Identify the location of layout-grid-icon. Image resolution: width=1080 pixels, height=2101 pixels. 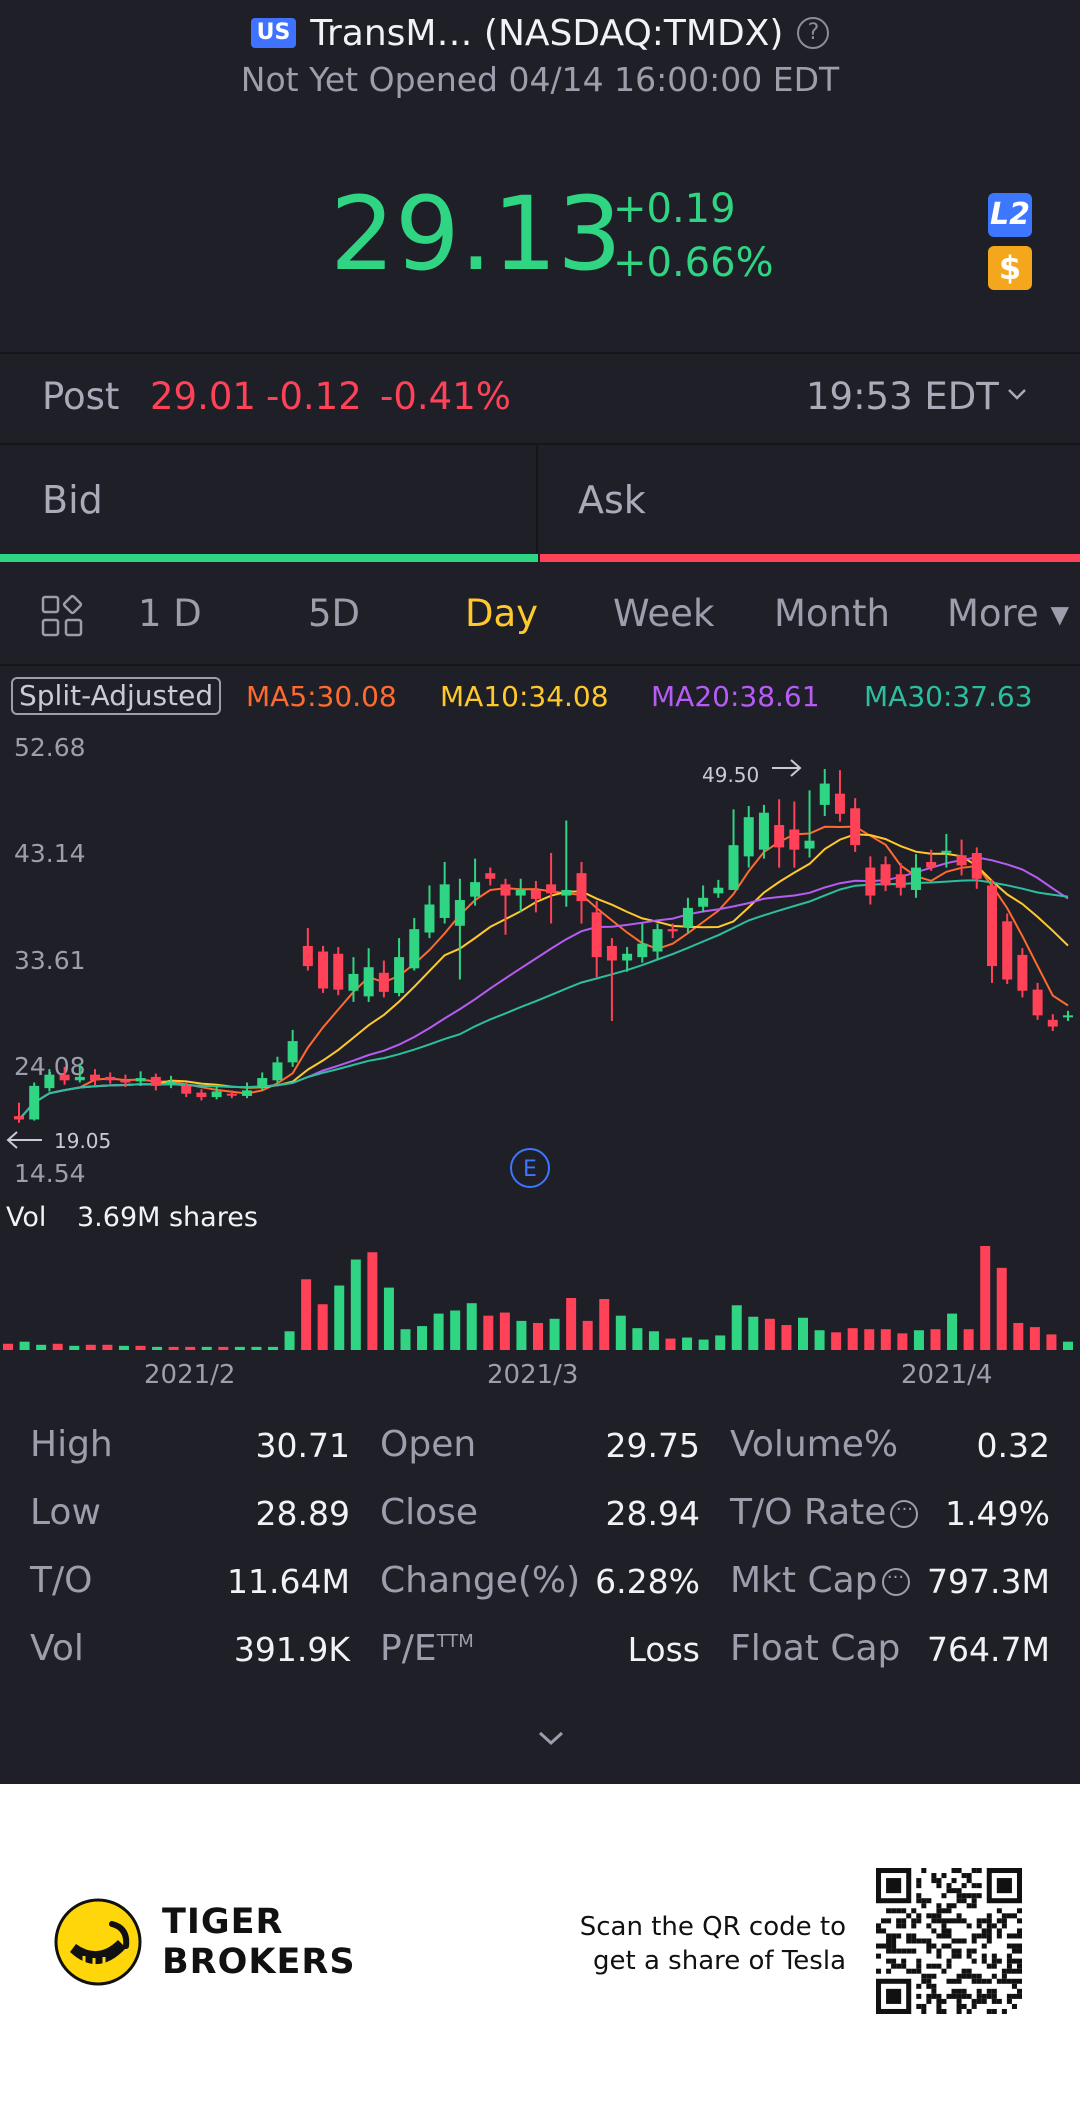
(62, 616).